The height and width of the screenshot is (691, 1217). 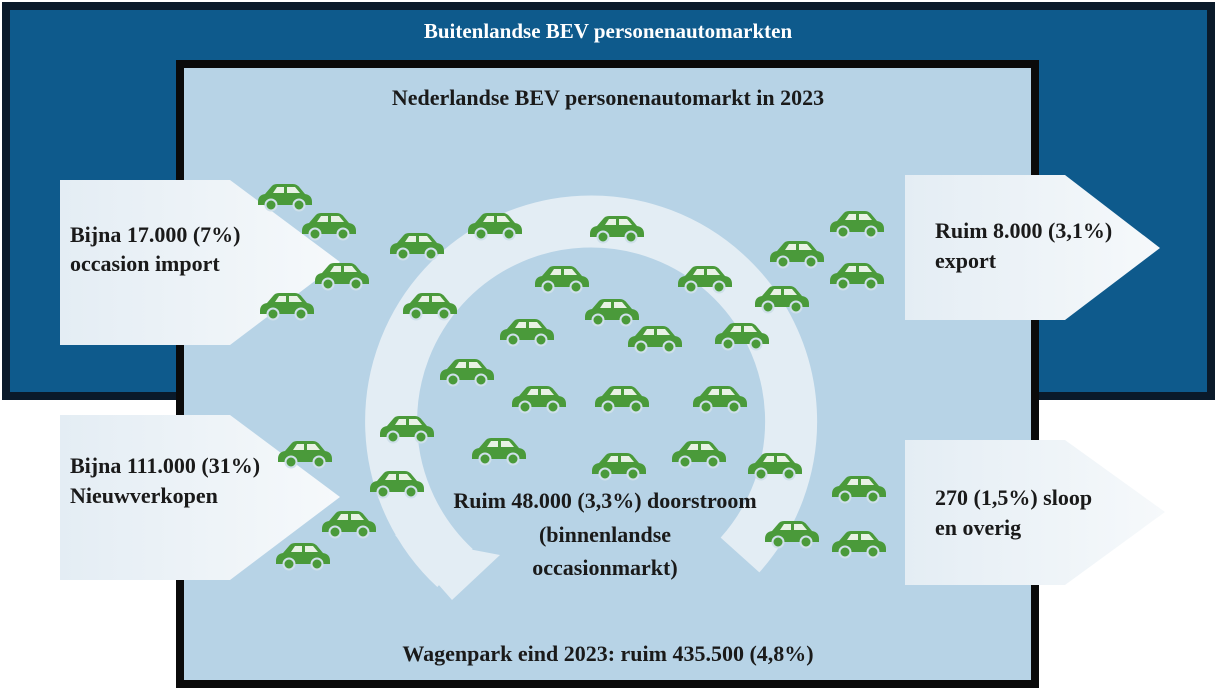 I want to click on flow-label: Ruim 8.000 (3,1%), so click(x=1023, y=230).